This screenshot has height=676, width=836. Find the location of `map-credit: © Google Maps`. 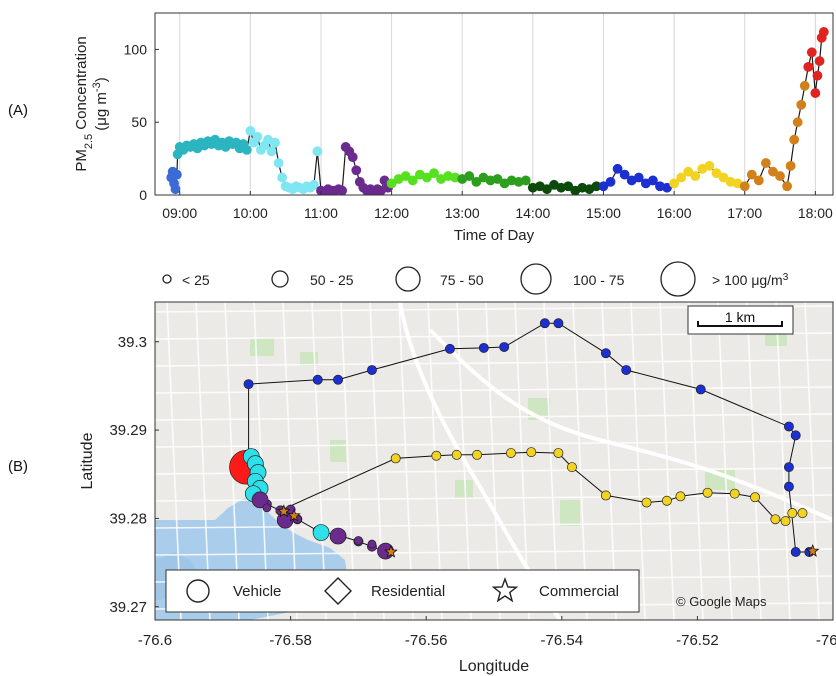

map-credit: © Google Maps is located at coordinates (721, 601).